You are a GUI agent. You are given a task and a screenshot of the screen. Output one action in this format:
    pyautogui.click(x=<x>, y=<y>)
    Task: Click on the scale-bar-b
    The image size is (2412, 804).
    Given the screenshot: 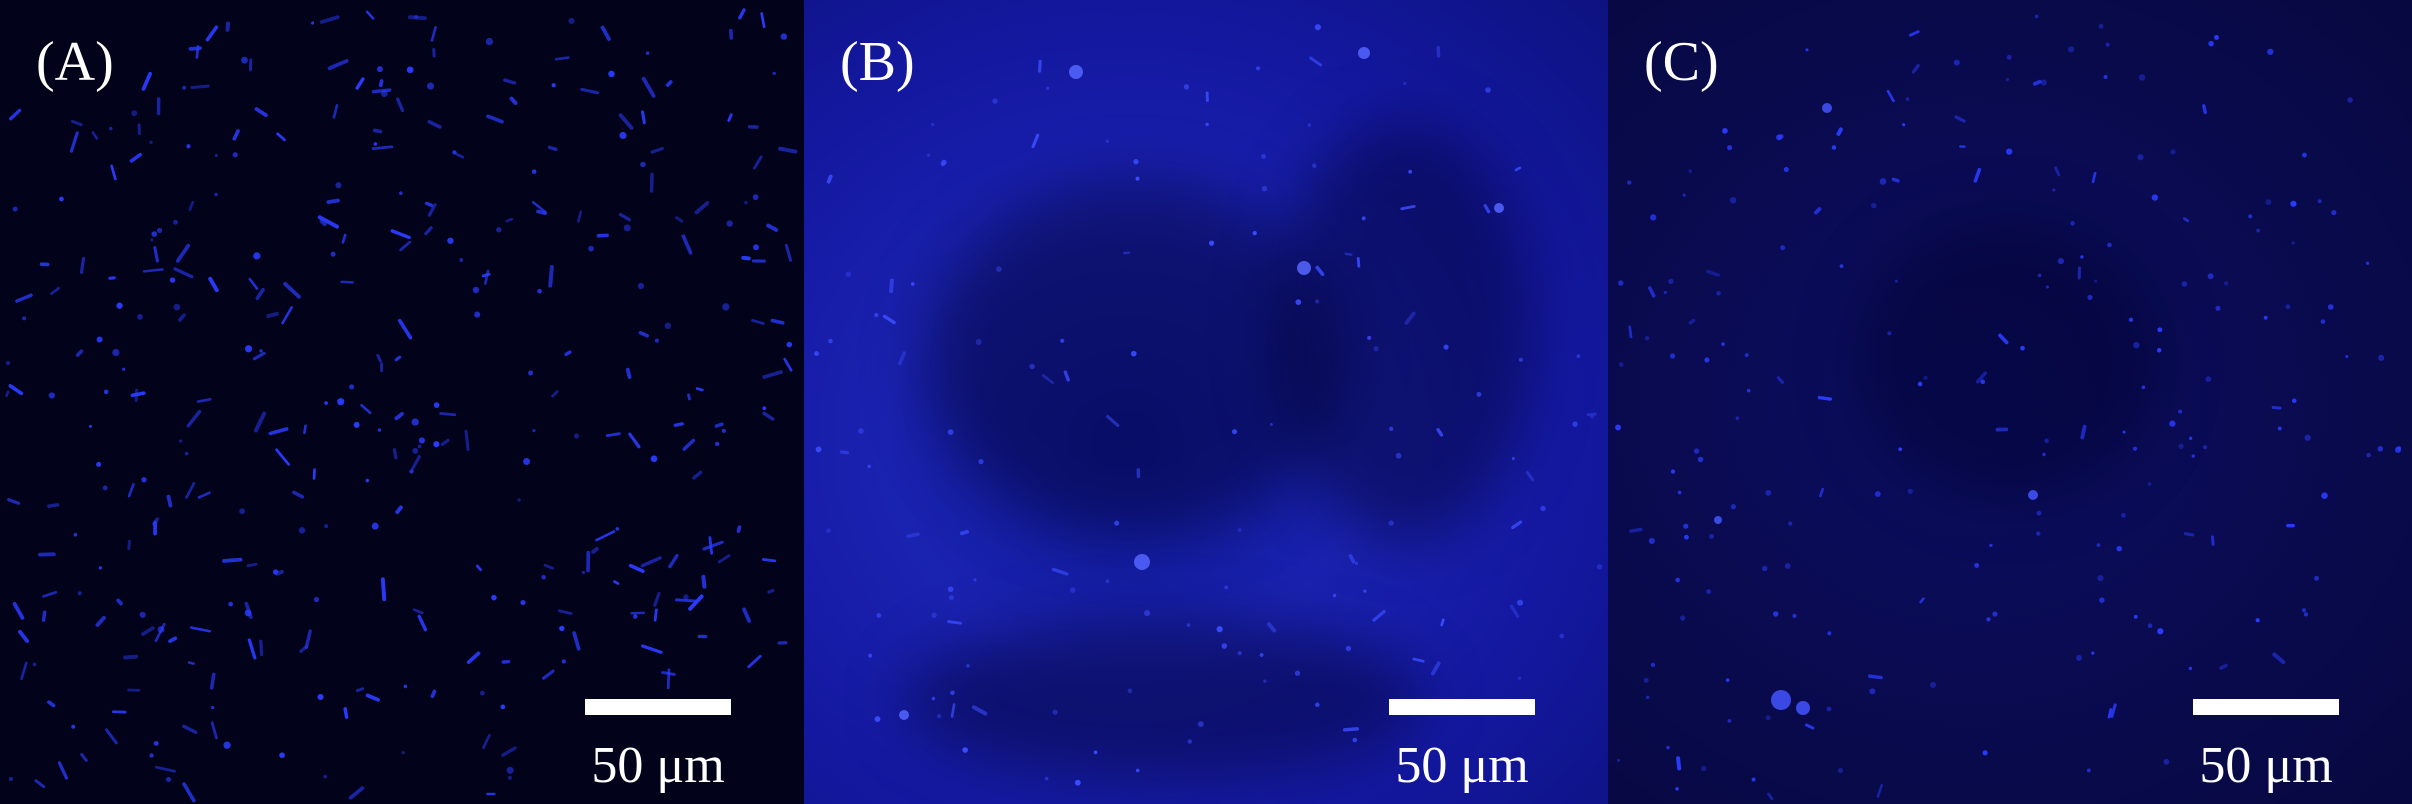 What is the action you would take?
    pyautogui.click(x=1462, y=707)
    